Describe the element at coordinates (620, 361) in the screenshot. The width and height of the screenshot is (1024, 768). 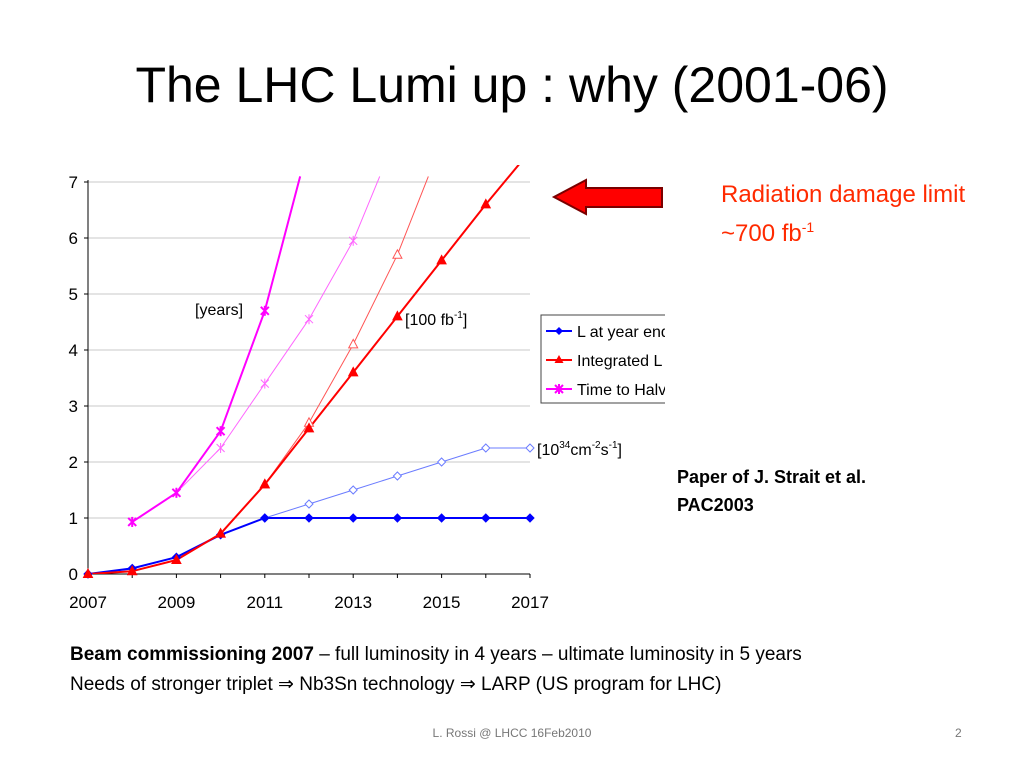
I see `legend-label-integrated-l: Integrated L` at that location.